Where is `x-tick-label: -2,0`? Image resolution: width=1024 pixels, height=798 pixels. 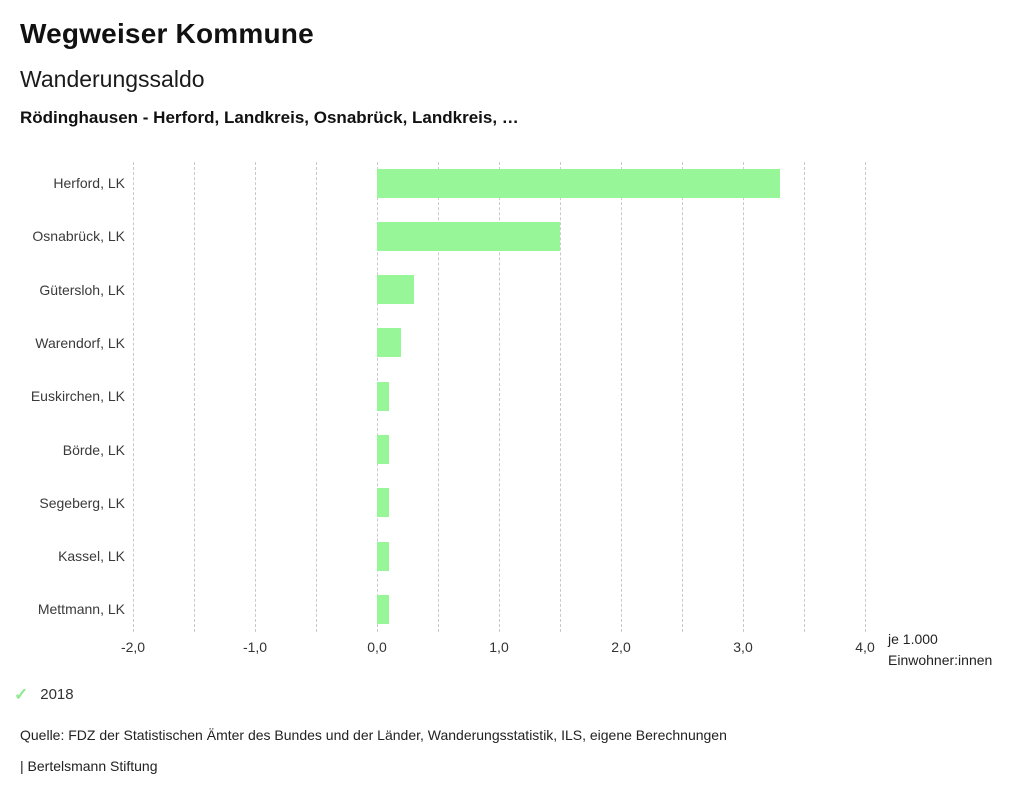 x-tick-label: -2,0 is located at coordinates (133, 647).